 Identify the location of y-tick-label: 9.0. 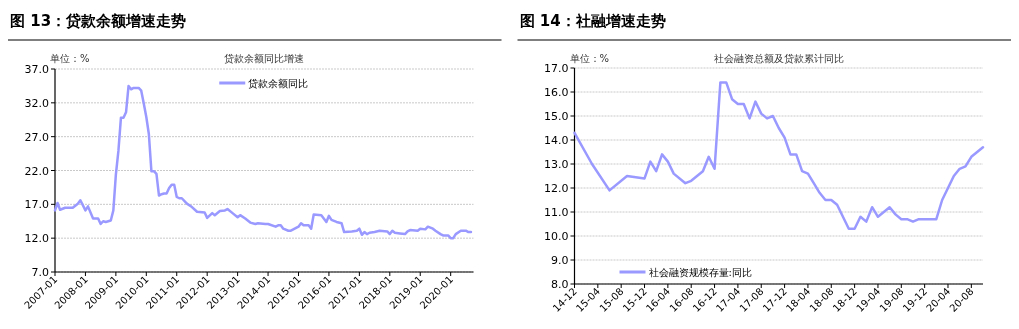
(560, 260).